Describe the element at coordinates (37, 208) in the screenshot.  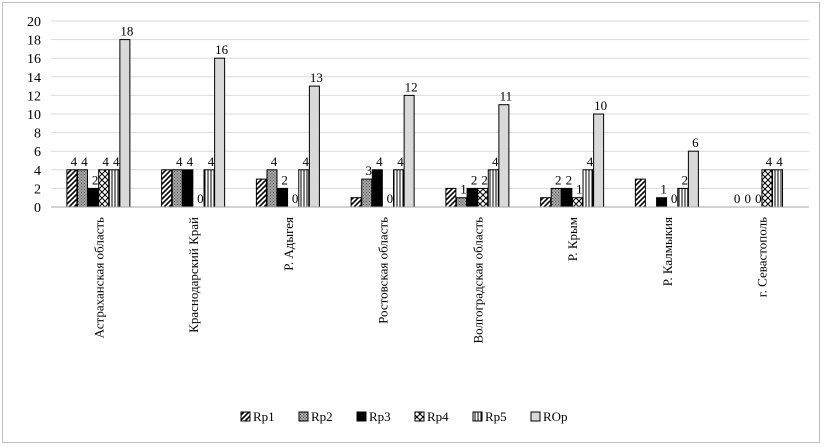
I see `y-tick-label: 0` at that location.